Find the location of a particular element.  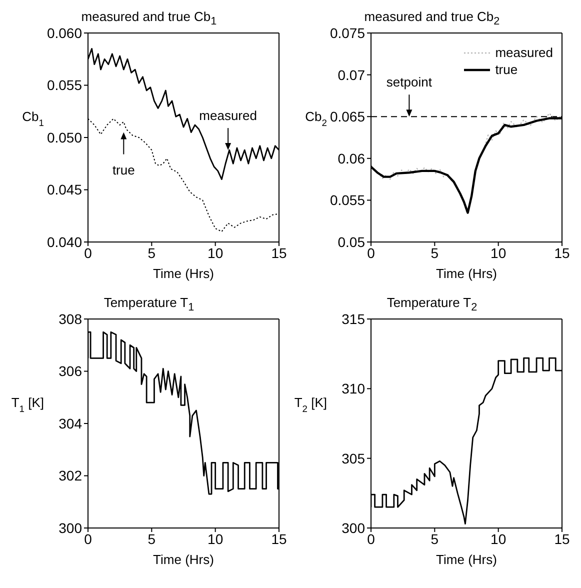

y-axis-title: Cb$_{1}$ is located at coordinates (33, 118).